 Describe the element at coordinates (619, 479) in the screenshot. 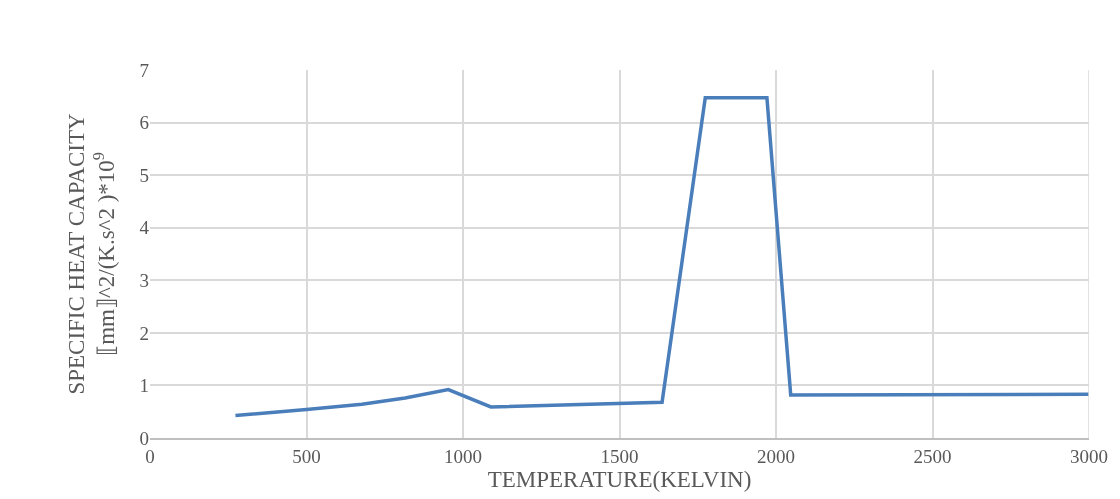

I see `x-axis-title: TEMPERATURE(KELVIN)` at that location.